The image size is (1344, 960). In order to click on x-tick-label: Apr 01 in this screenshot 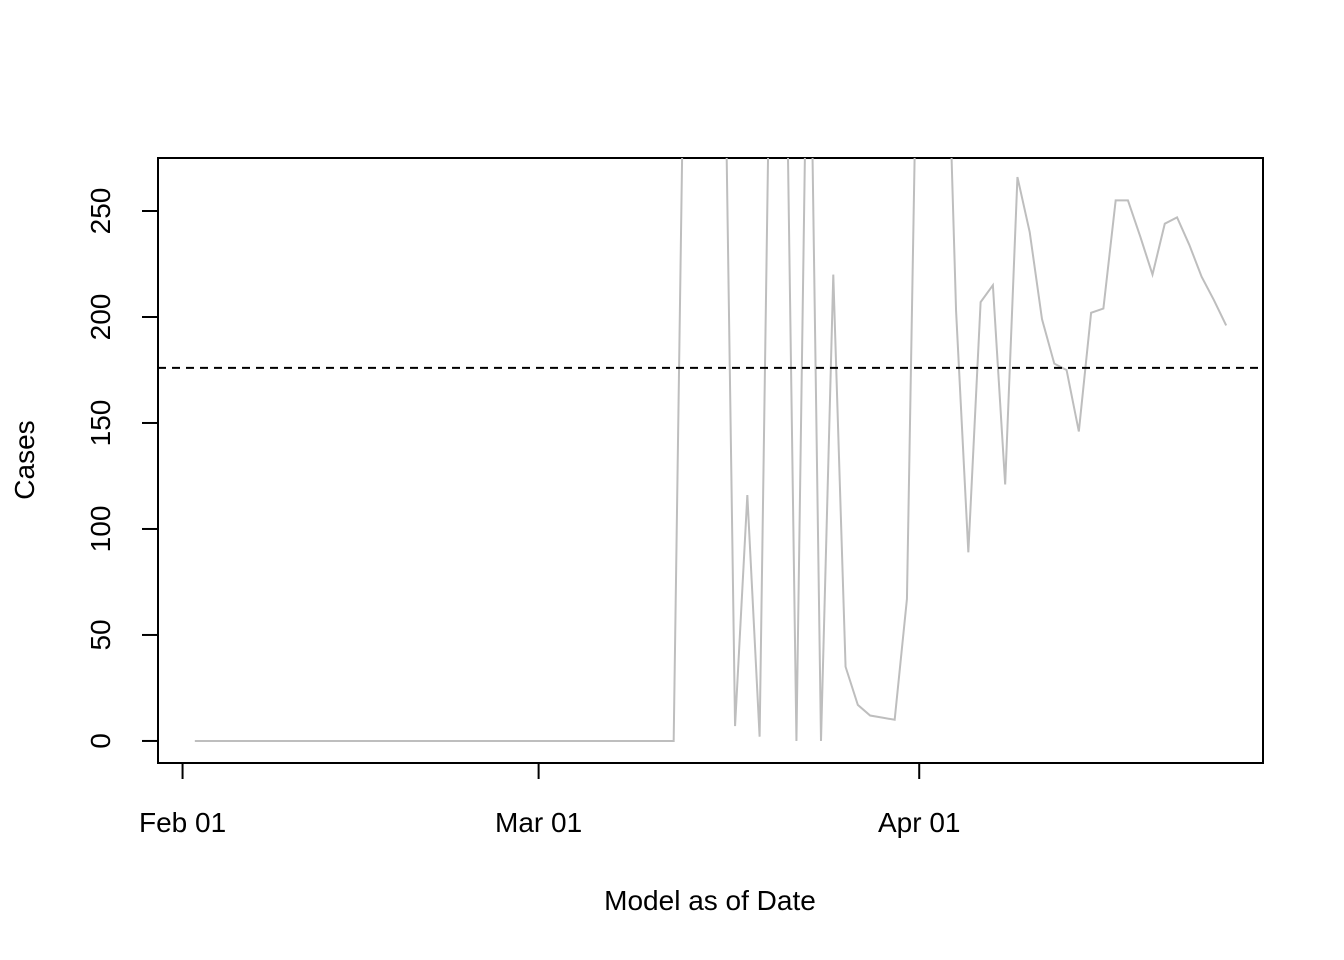, I will do `click(919, 822)`.